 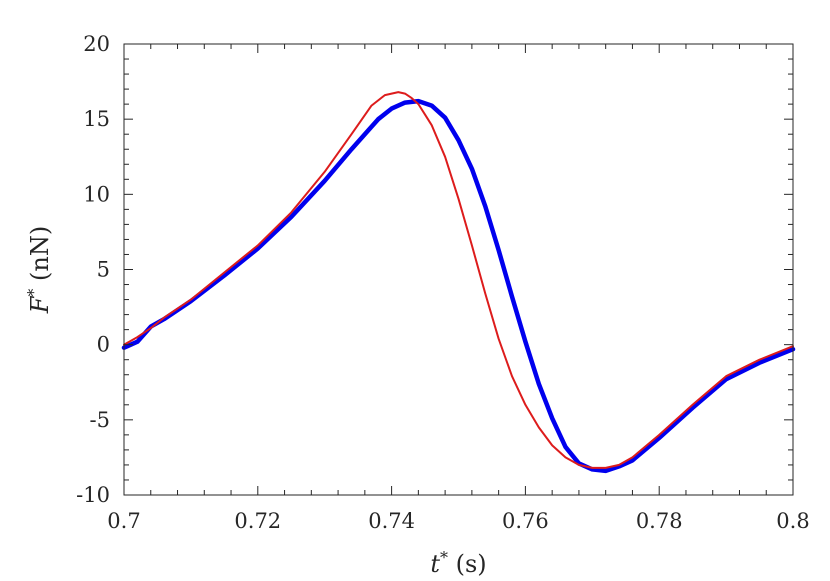 What do you see at coordinates (792, 521) in the screenshot?
I see `x-tick-label: 0.8` at bounding box center [792, 521].